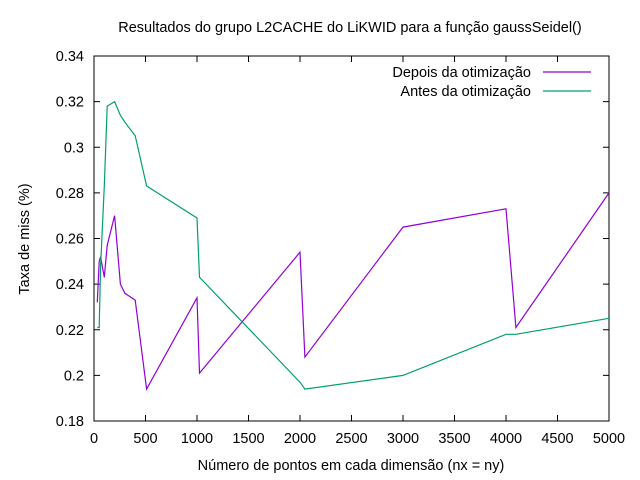 Image resolution: width=640 pixels, height=480 pixels. Describe the element at coordinates (491, 82) in the screenshot. I see `legend: Depois da otimização Antes da otimização` at that location.